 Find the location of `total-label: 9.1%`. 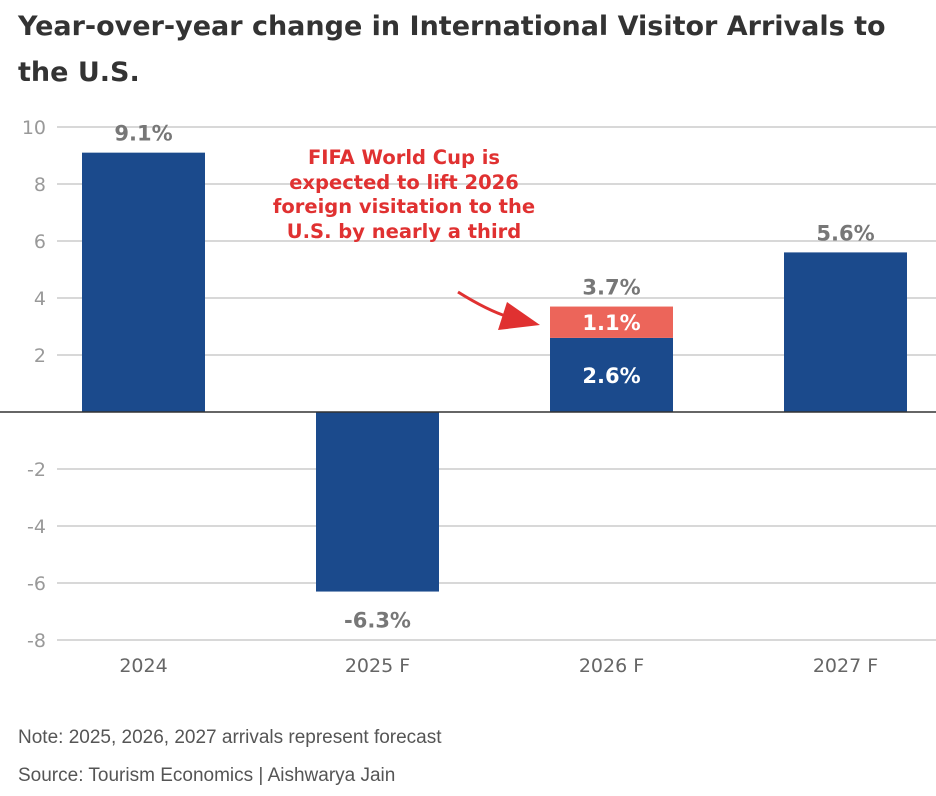

total-label: 9.1% is located at coordinates (143, 134).